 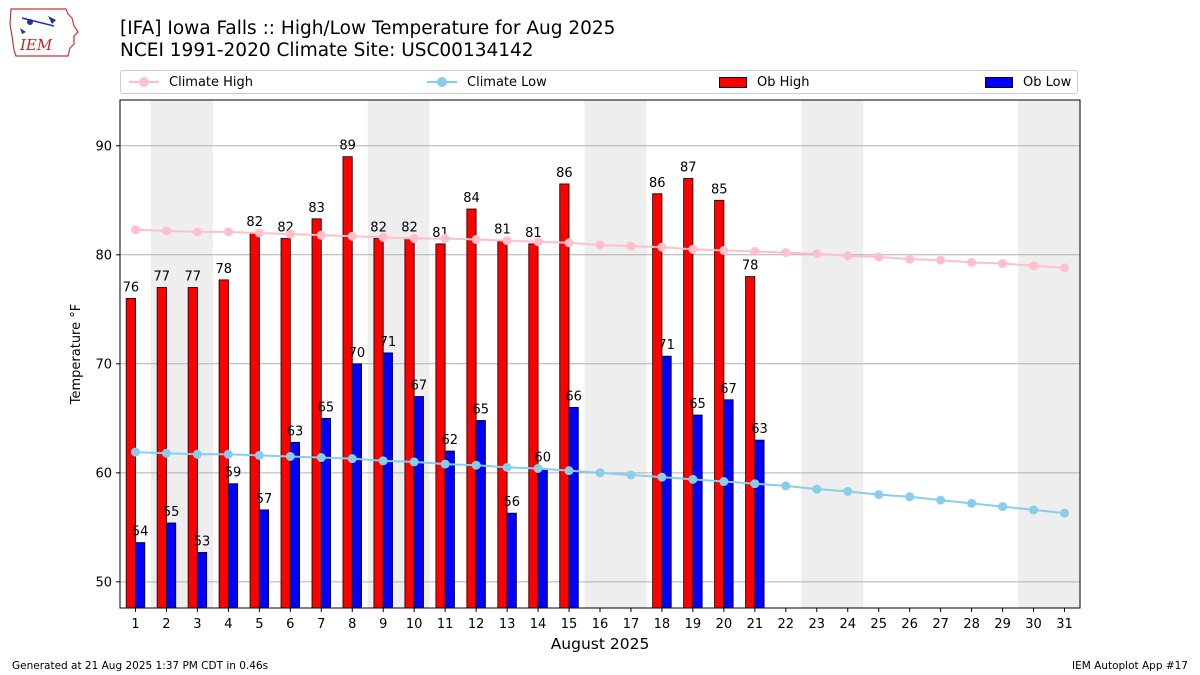 I want to click on ob-low-data-label: 59, so click(x=233, y=473).